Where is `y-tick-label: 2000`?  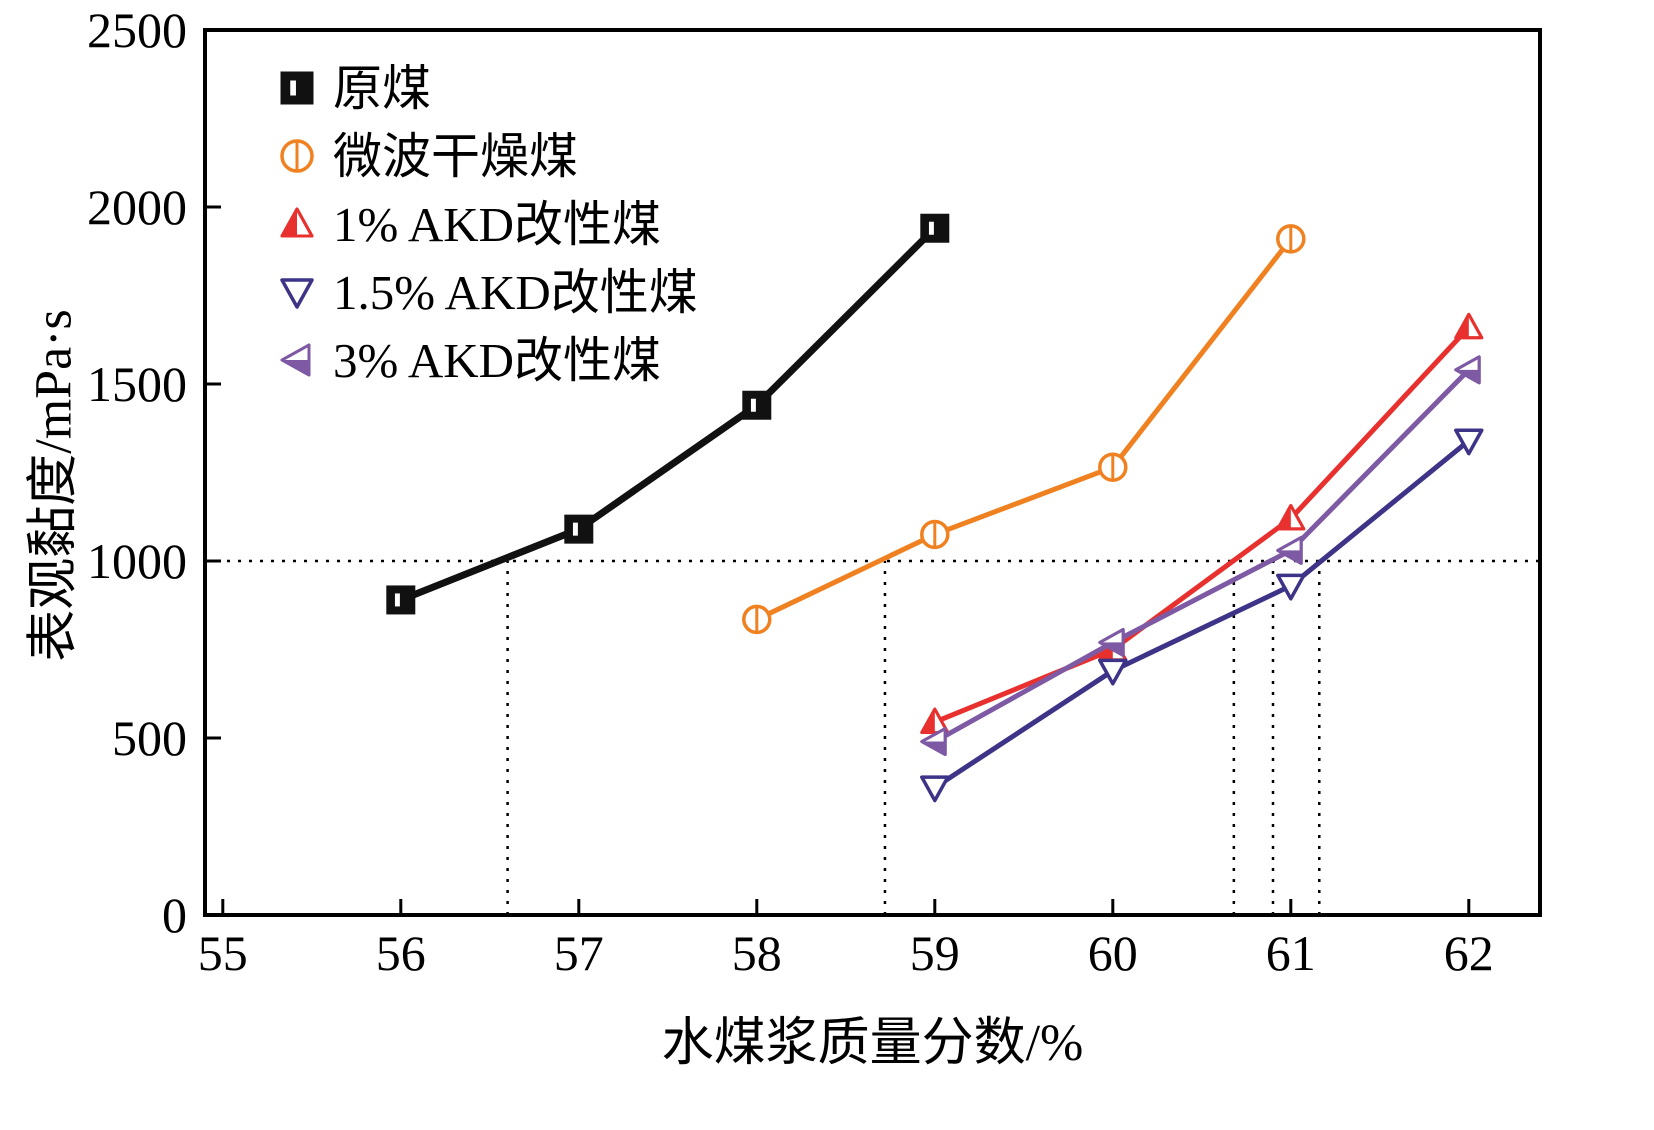 y-tick-label: 2000 is located at coordinates (137, 207).